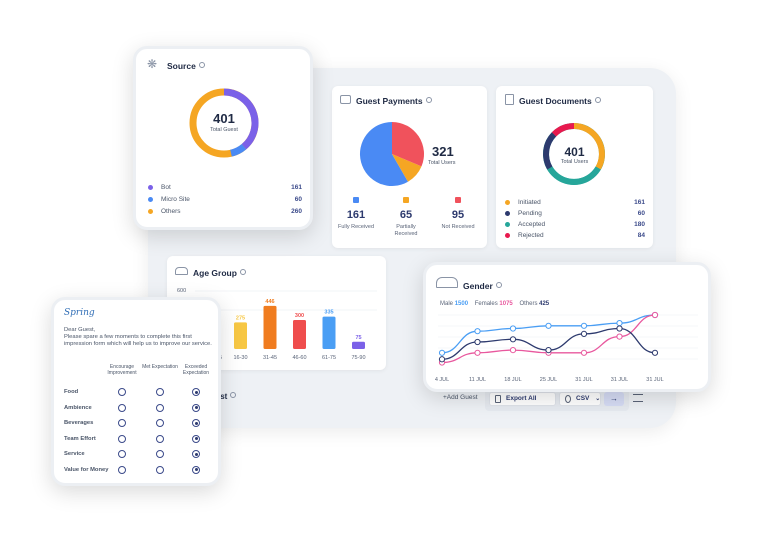 The image size is (764, 540). I want to click on col-met-expectation: Met Expectation, so click(160, 367).